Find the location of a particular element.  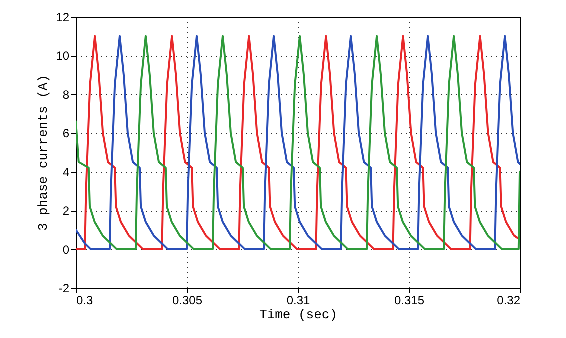

x-axis-title: Time (sec) is located at coordinates (298, 315).